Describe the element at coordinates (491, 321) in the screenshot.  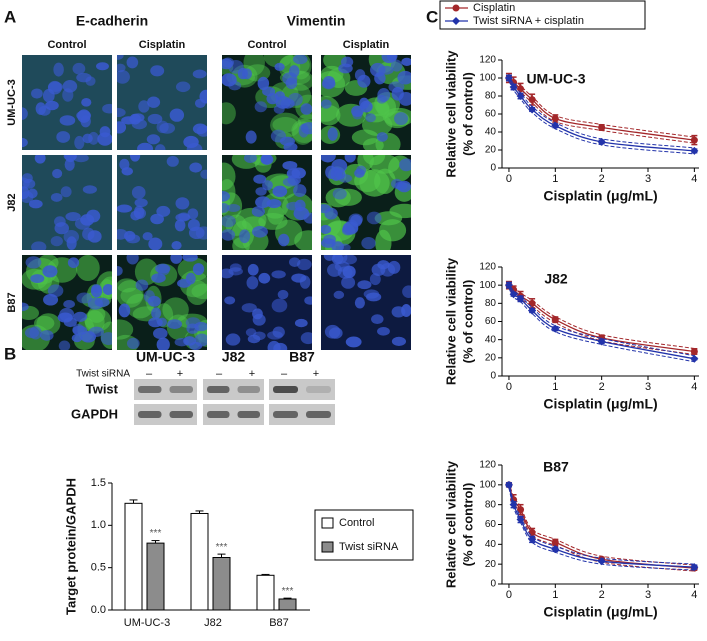
I see `y-tick-label: 60` at that location.